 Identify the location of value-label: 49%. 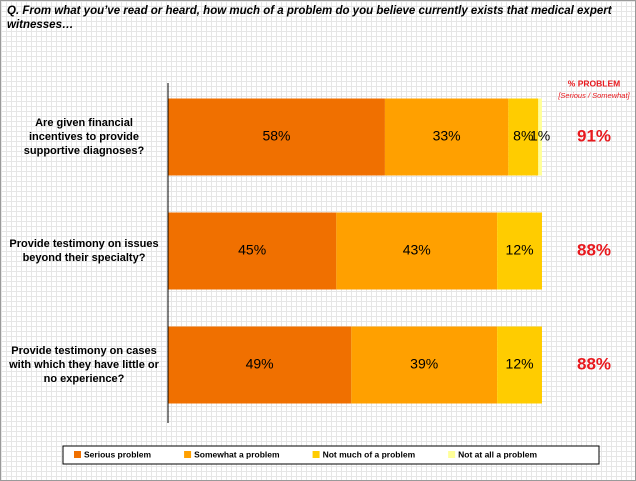
(260, 364).